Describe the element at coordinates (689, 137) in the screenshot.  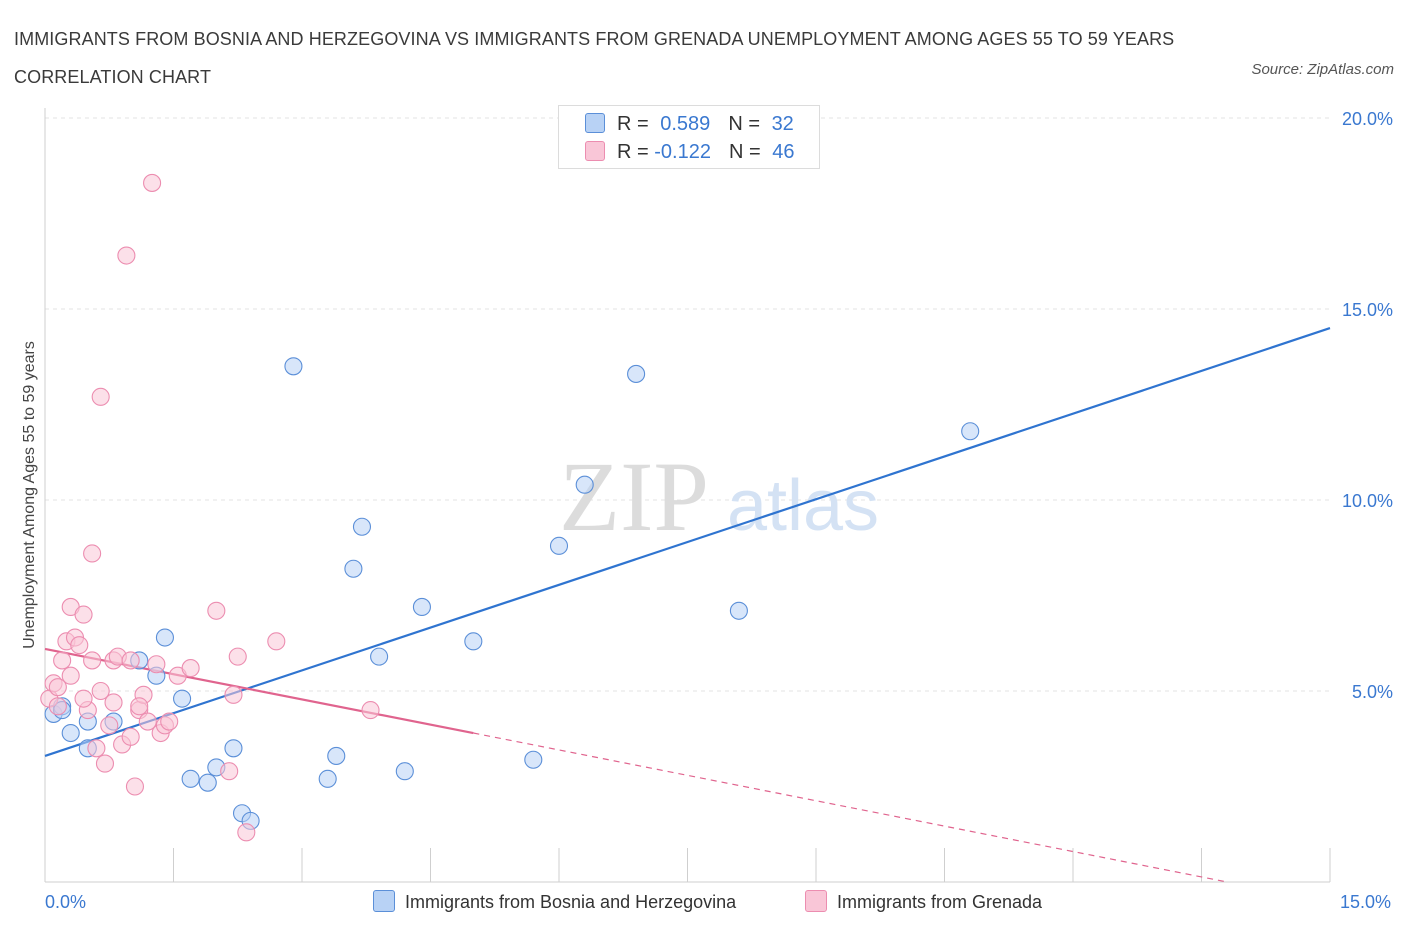
I see `stats-legend: R = 0.589 N = 32 R = -0.122 N = 46` at that location.